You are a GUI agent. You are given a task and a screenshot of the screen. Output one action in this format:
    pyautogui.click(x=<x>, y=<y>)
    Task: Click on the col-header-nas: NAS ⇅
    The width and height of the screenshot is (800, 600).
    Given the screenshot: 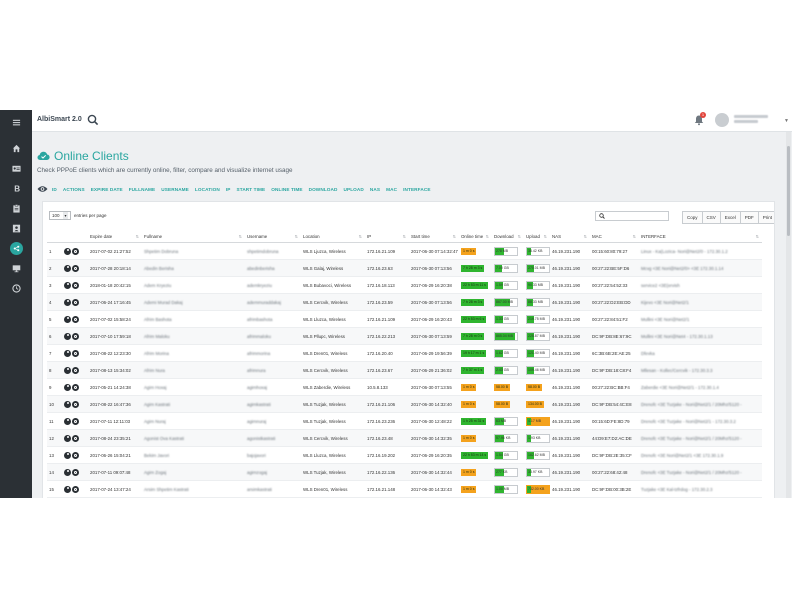 What is the action you would take?
    pyautogui.click(x=570, y=236)
    